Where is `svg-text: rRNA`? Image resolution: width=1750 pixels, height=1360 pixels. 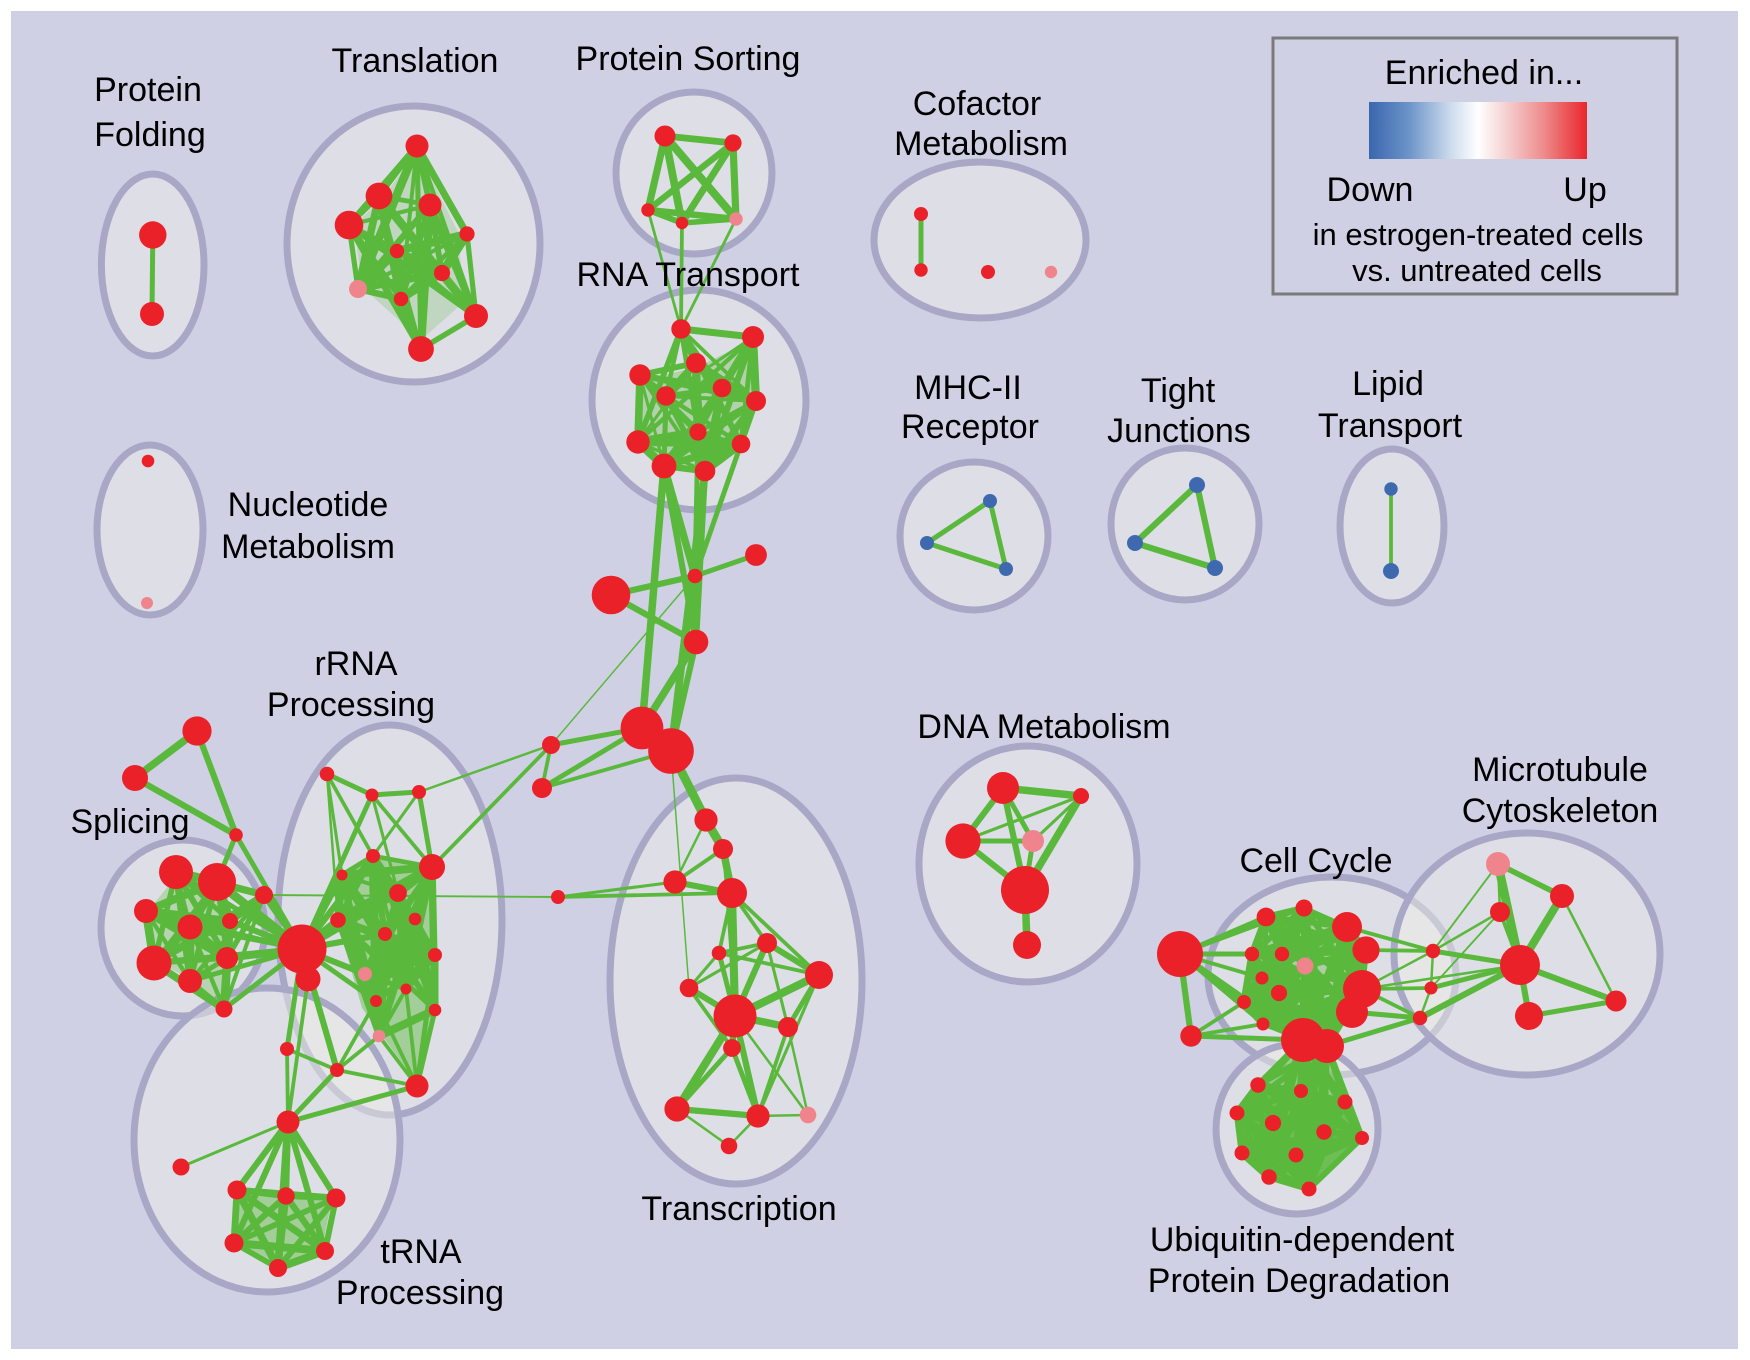 svg-text: rRNA is located at coordinates (355, 664).